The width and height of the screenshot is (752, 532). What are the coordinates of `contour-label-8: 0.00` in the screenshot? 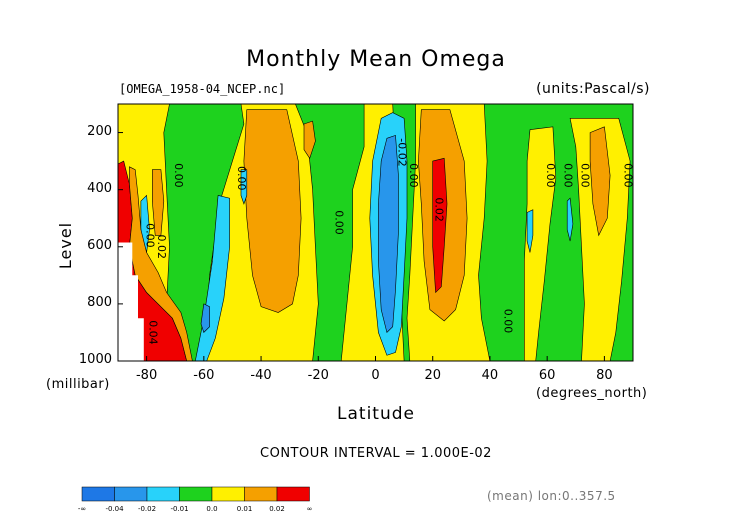 It's located at (567, 175).